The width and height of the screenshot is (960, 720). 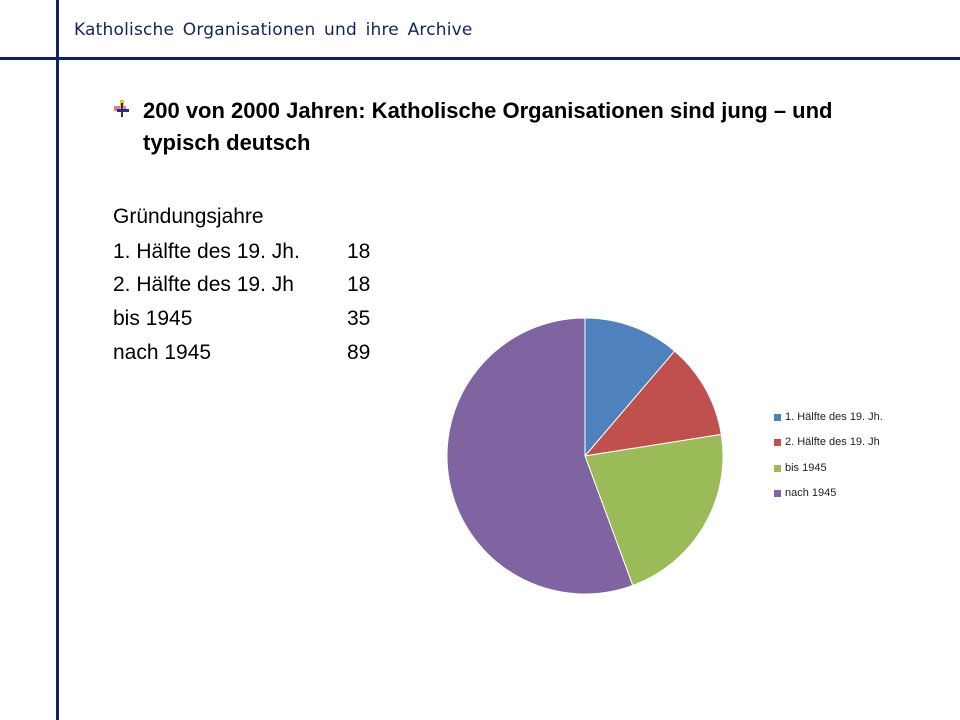 What do you see at coordinates (206, 251) in the screenshot?
I see `row-label: 1. Hälfte des 19. Jh.` at bounding box center [206, 251].